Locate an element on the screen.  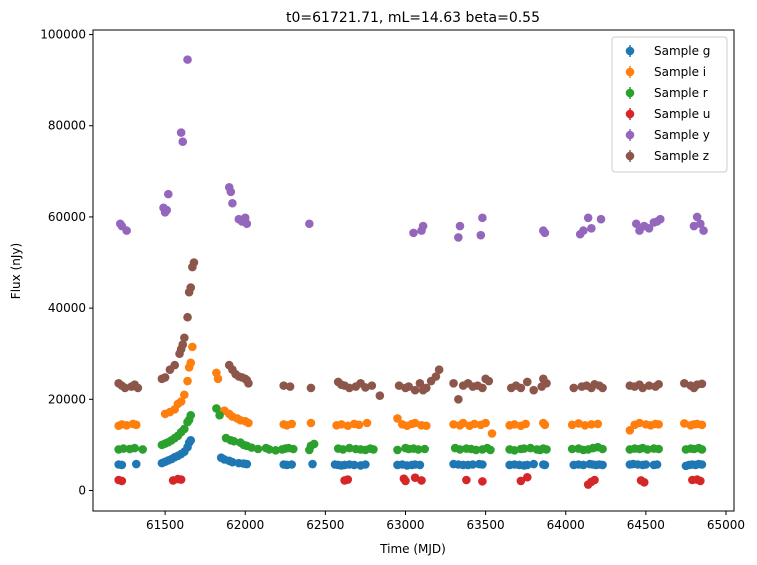
x-tick-label: 64500 is located at coordinates (646, 525).